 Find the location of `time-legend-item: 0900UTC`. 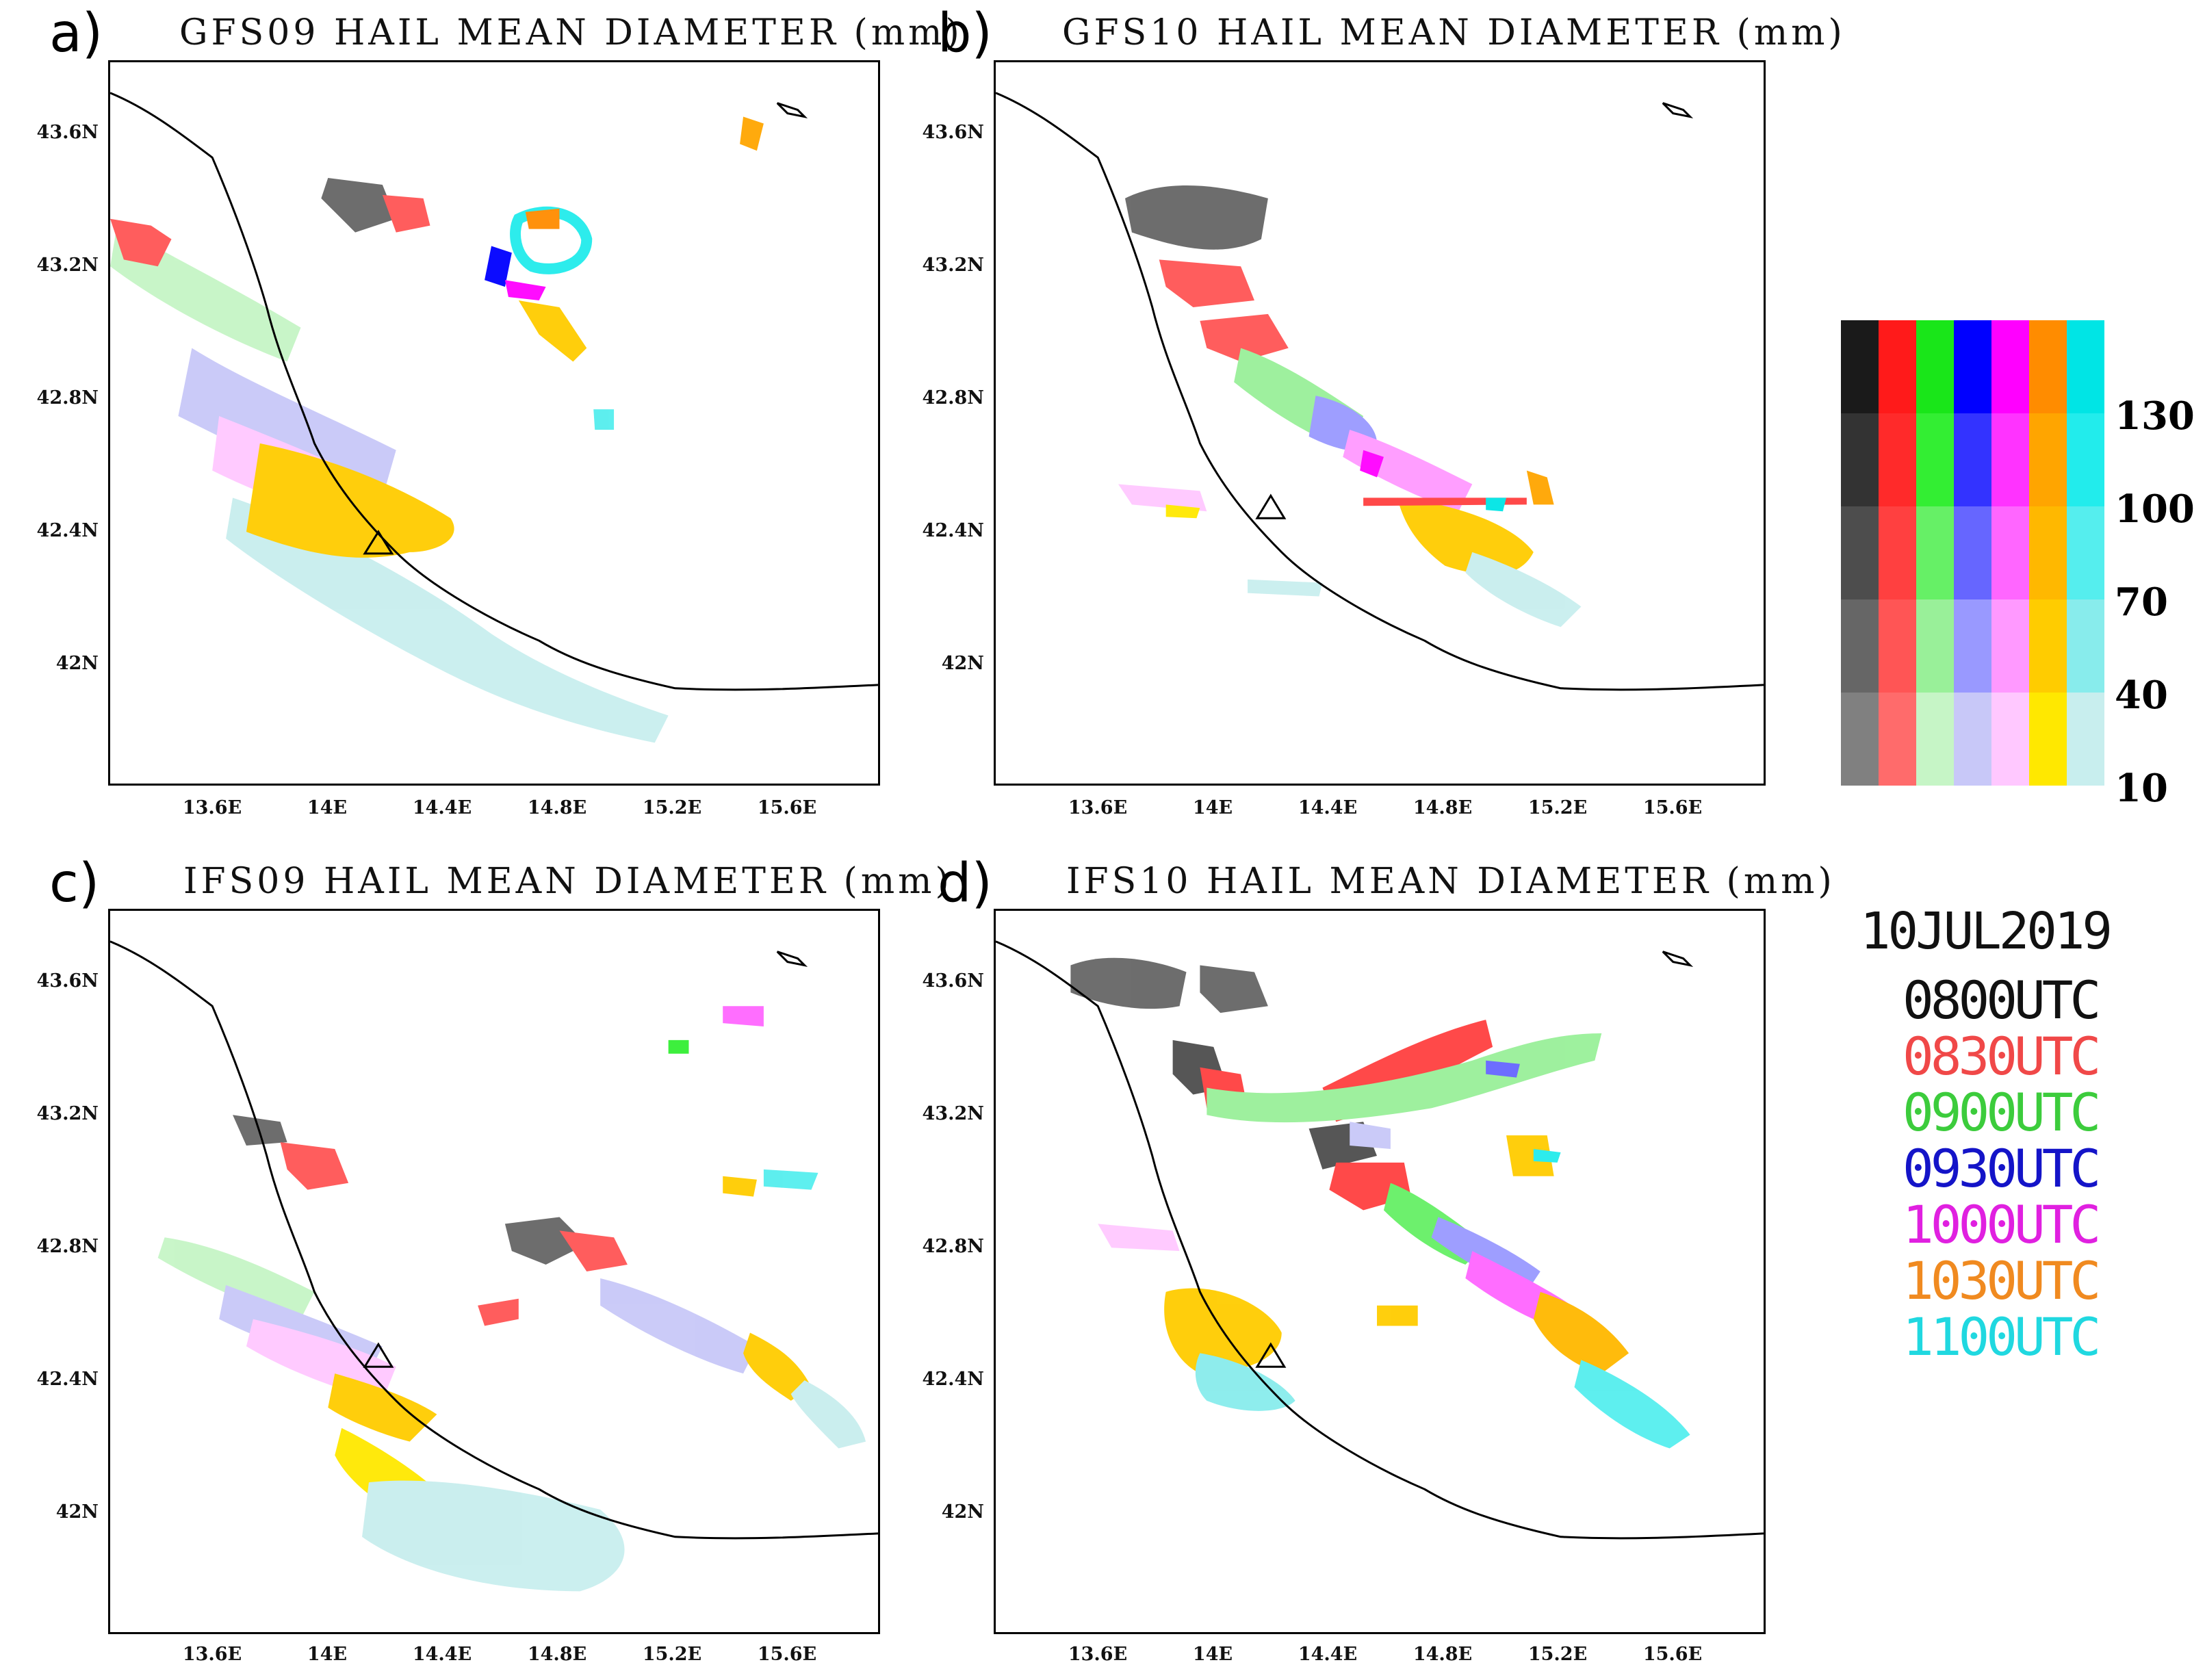

time-legend-item: 0900UTC is located at coordinates (2002, 1112).